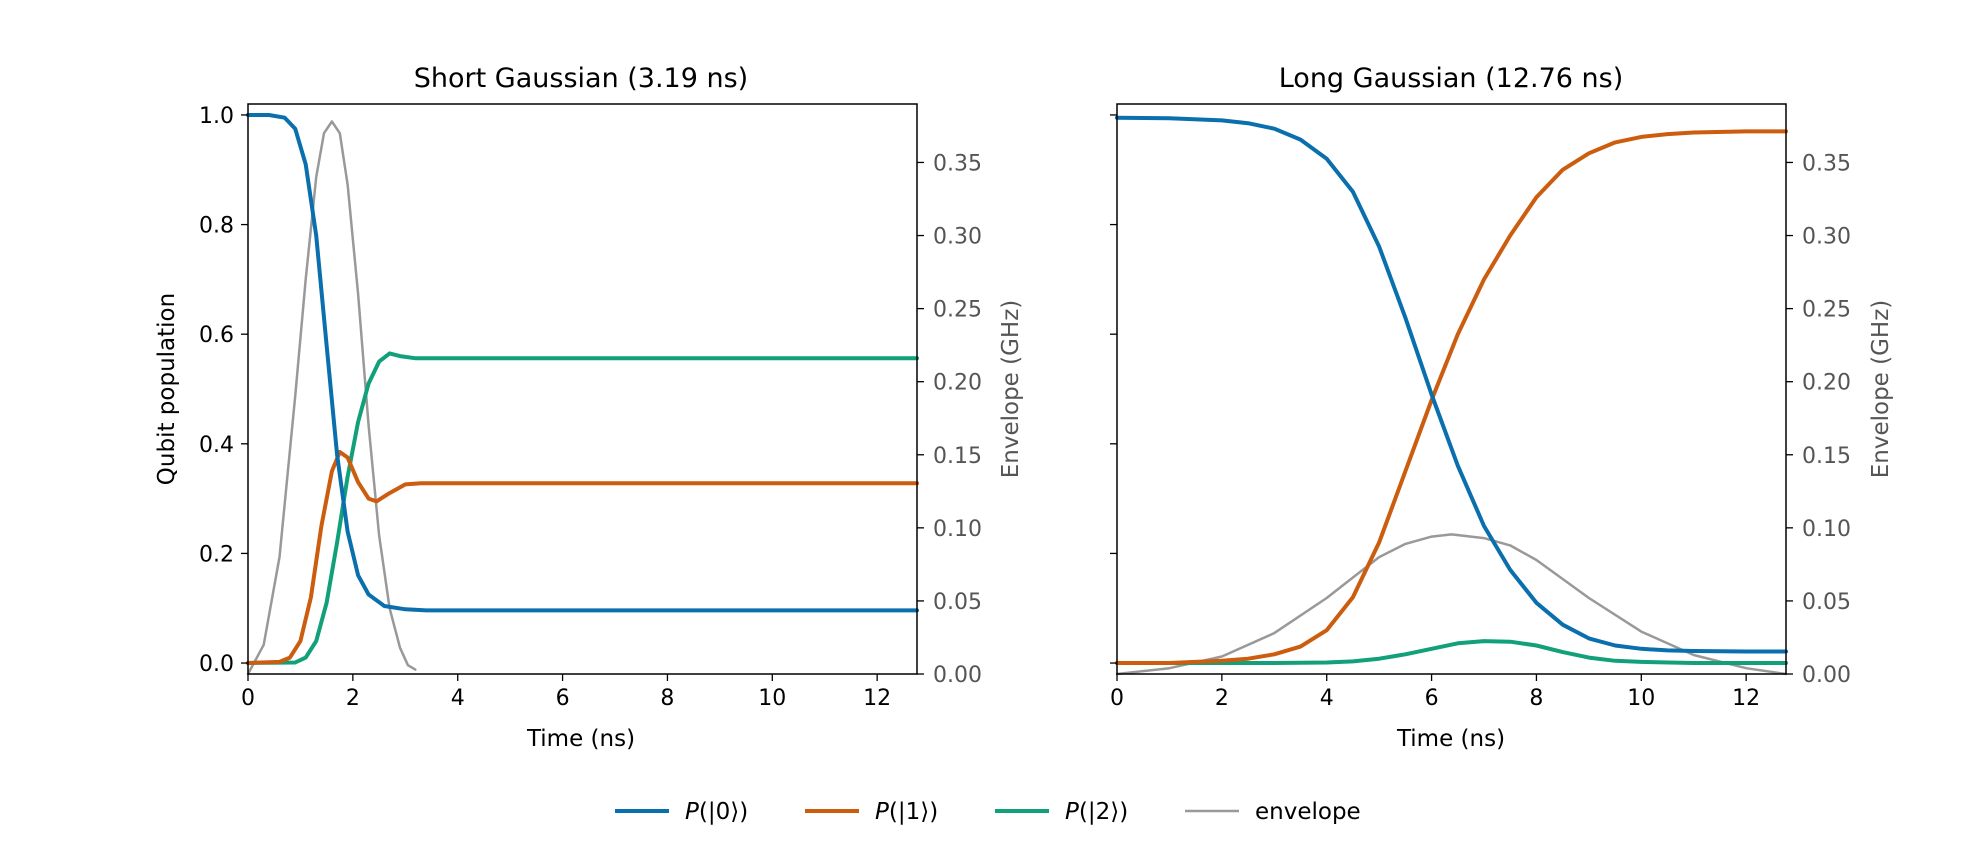 The image size is (1980, 864). What do you see at coordinates (716, 812) in the screenshot?
I see `legend-label-p0: P(|0⟩)` at bounding box center [716, 812].